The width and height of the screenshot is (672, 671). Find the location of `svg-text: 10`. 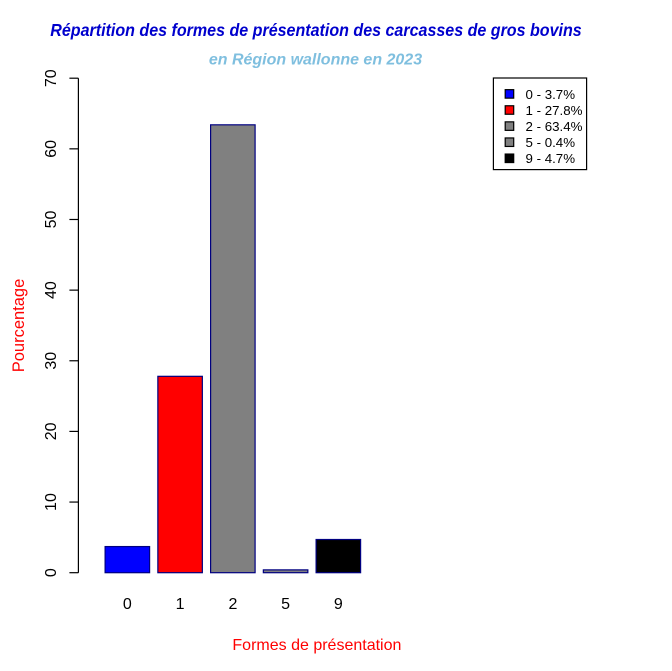

svg-text: 10 is located at coordinates (51, 502).